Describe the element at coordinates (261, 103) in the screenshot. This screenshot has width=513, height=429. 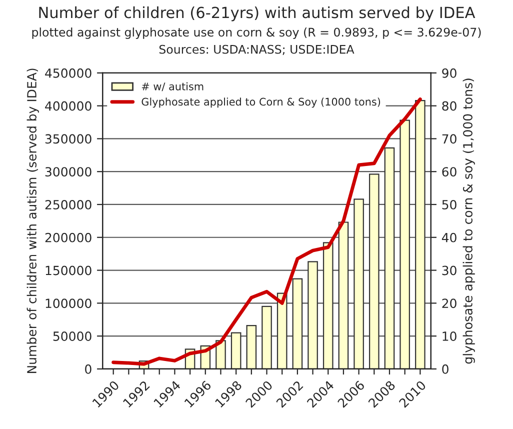
I see `legend-label: Glyphosate applied to Corn & Soy (1000 tons)` at that location.